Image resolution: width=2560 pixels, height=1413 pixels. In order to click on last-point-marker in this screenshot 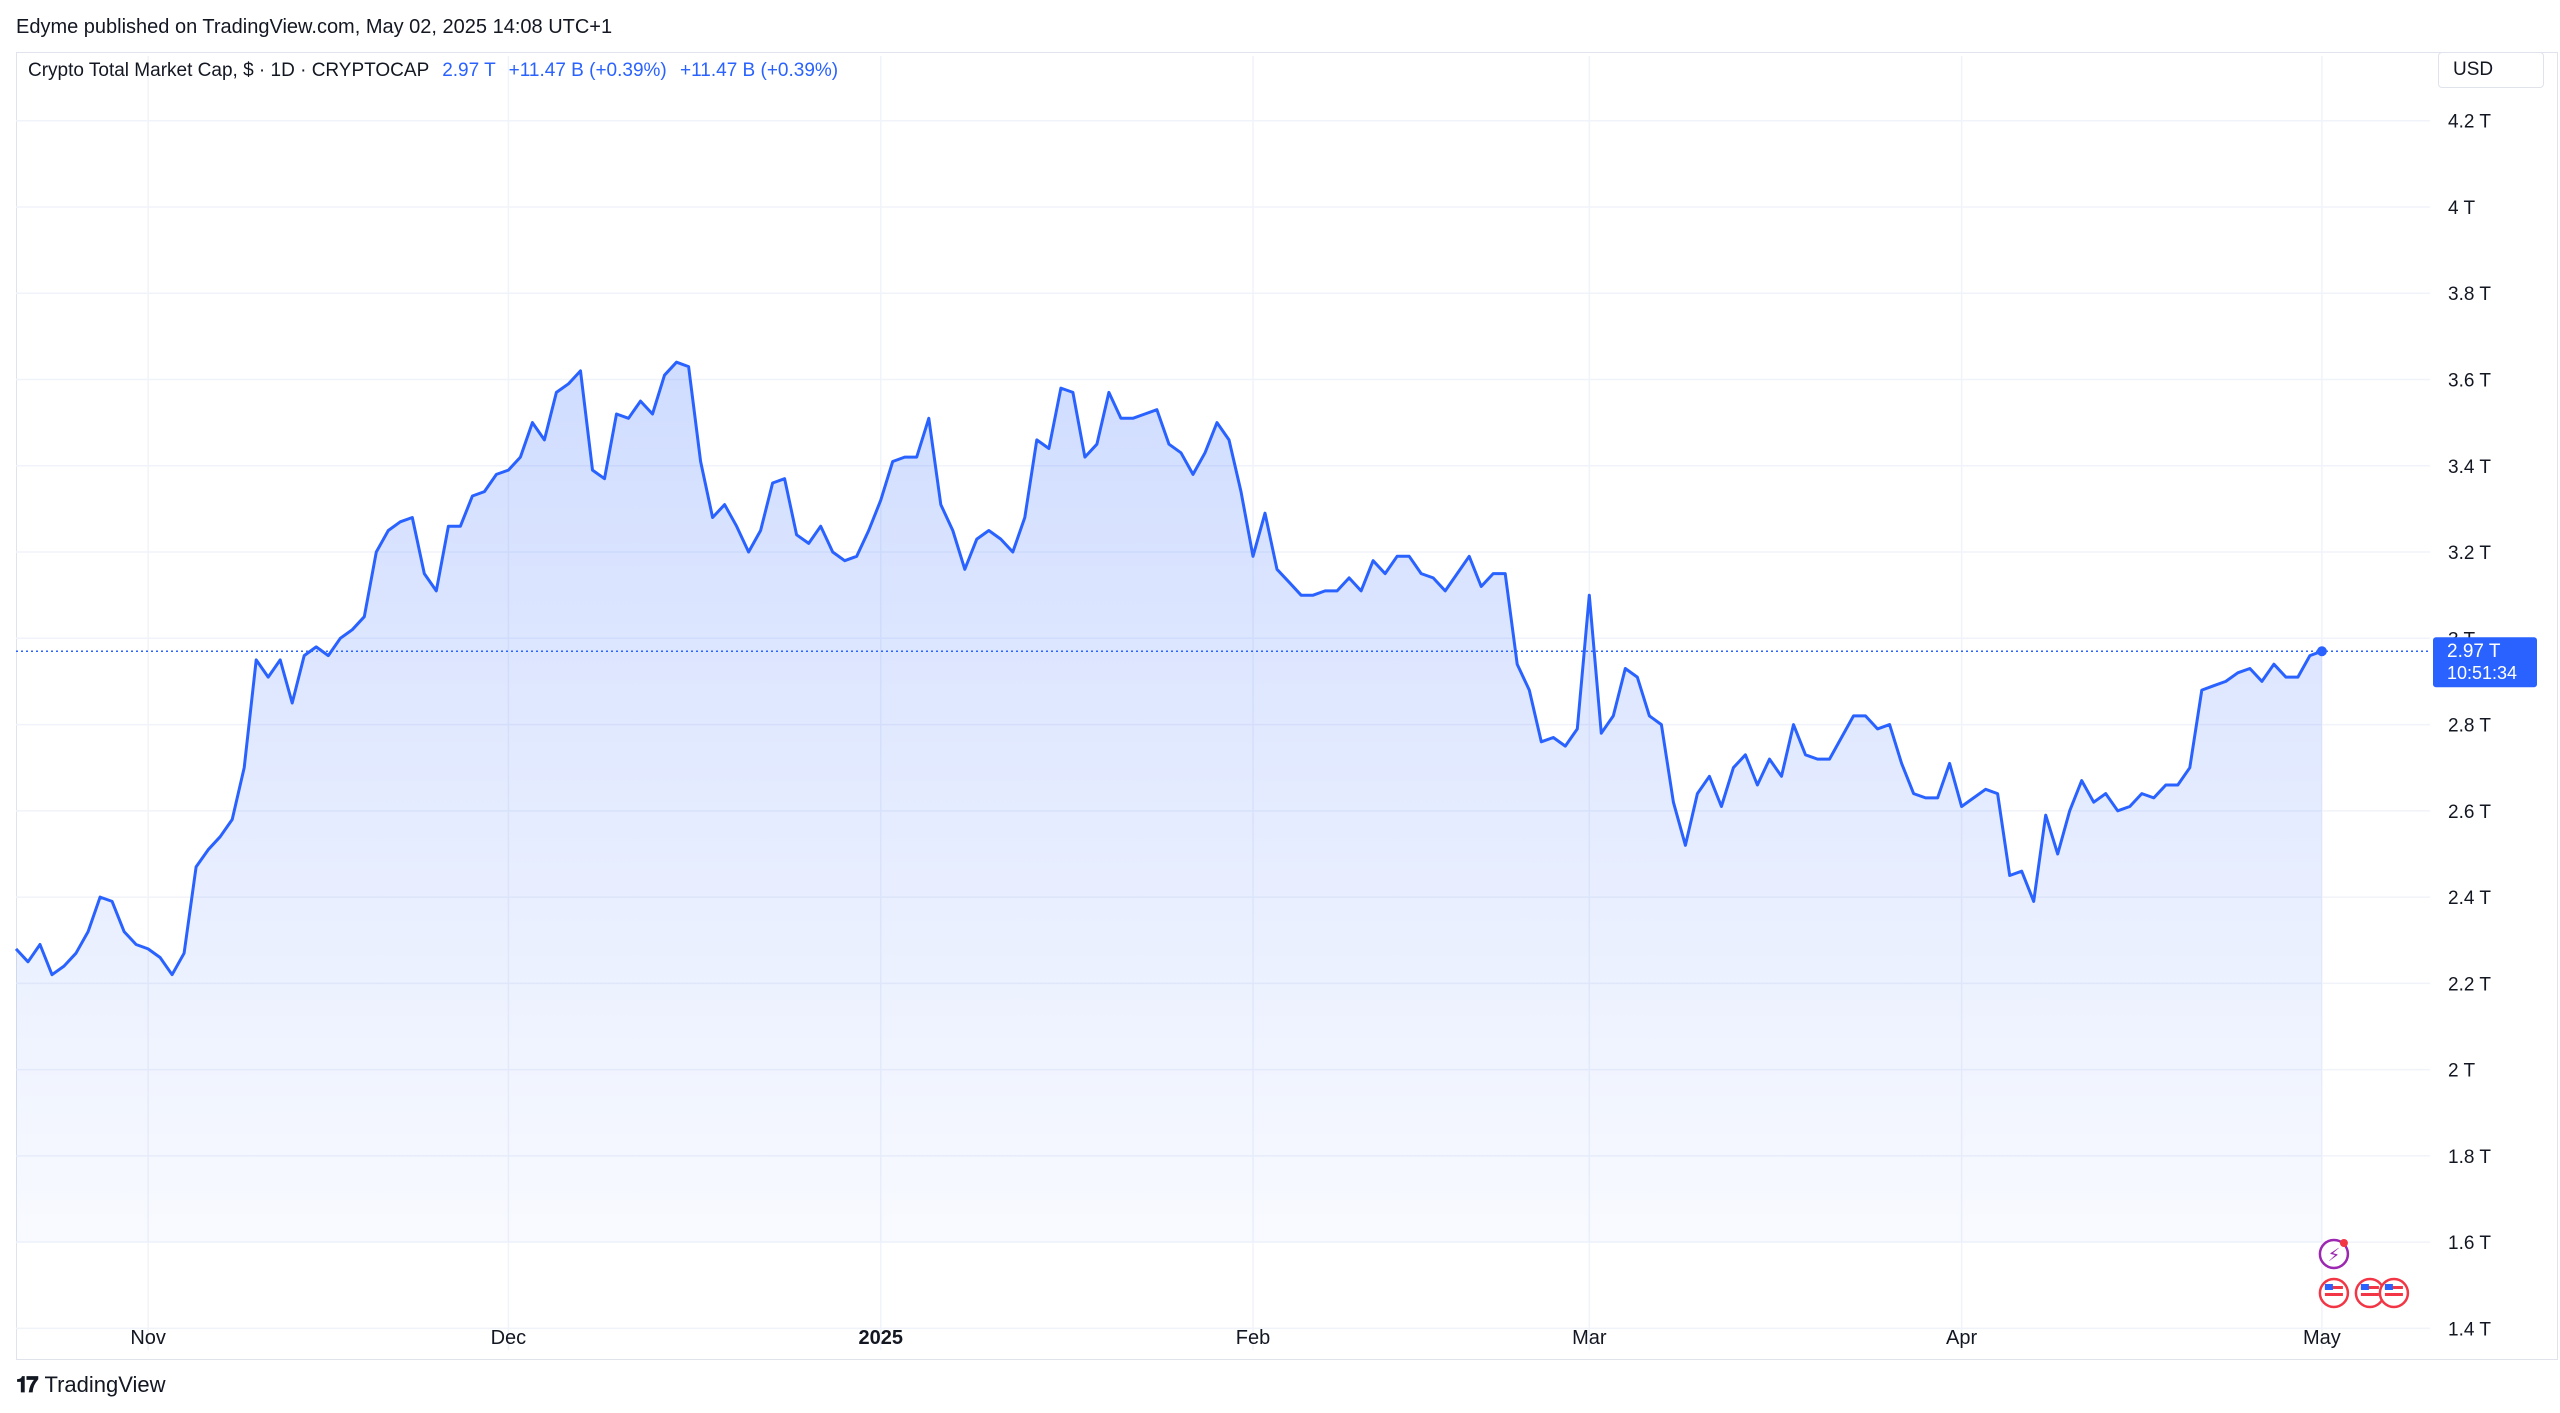, I will do `click(2321, 651)`.